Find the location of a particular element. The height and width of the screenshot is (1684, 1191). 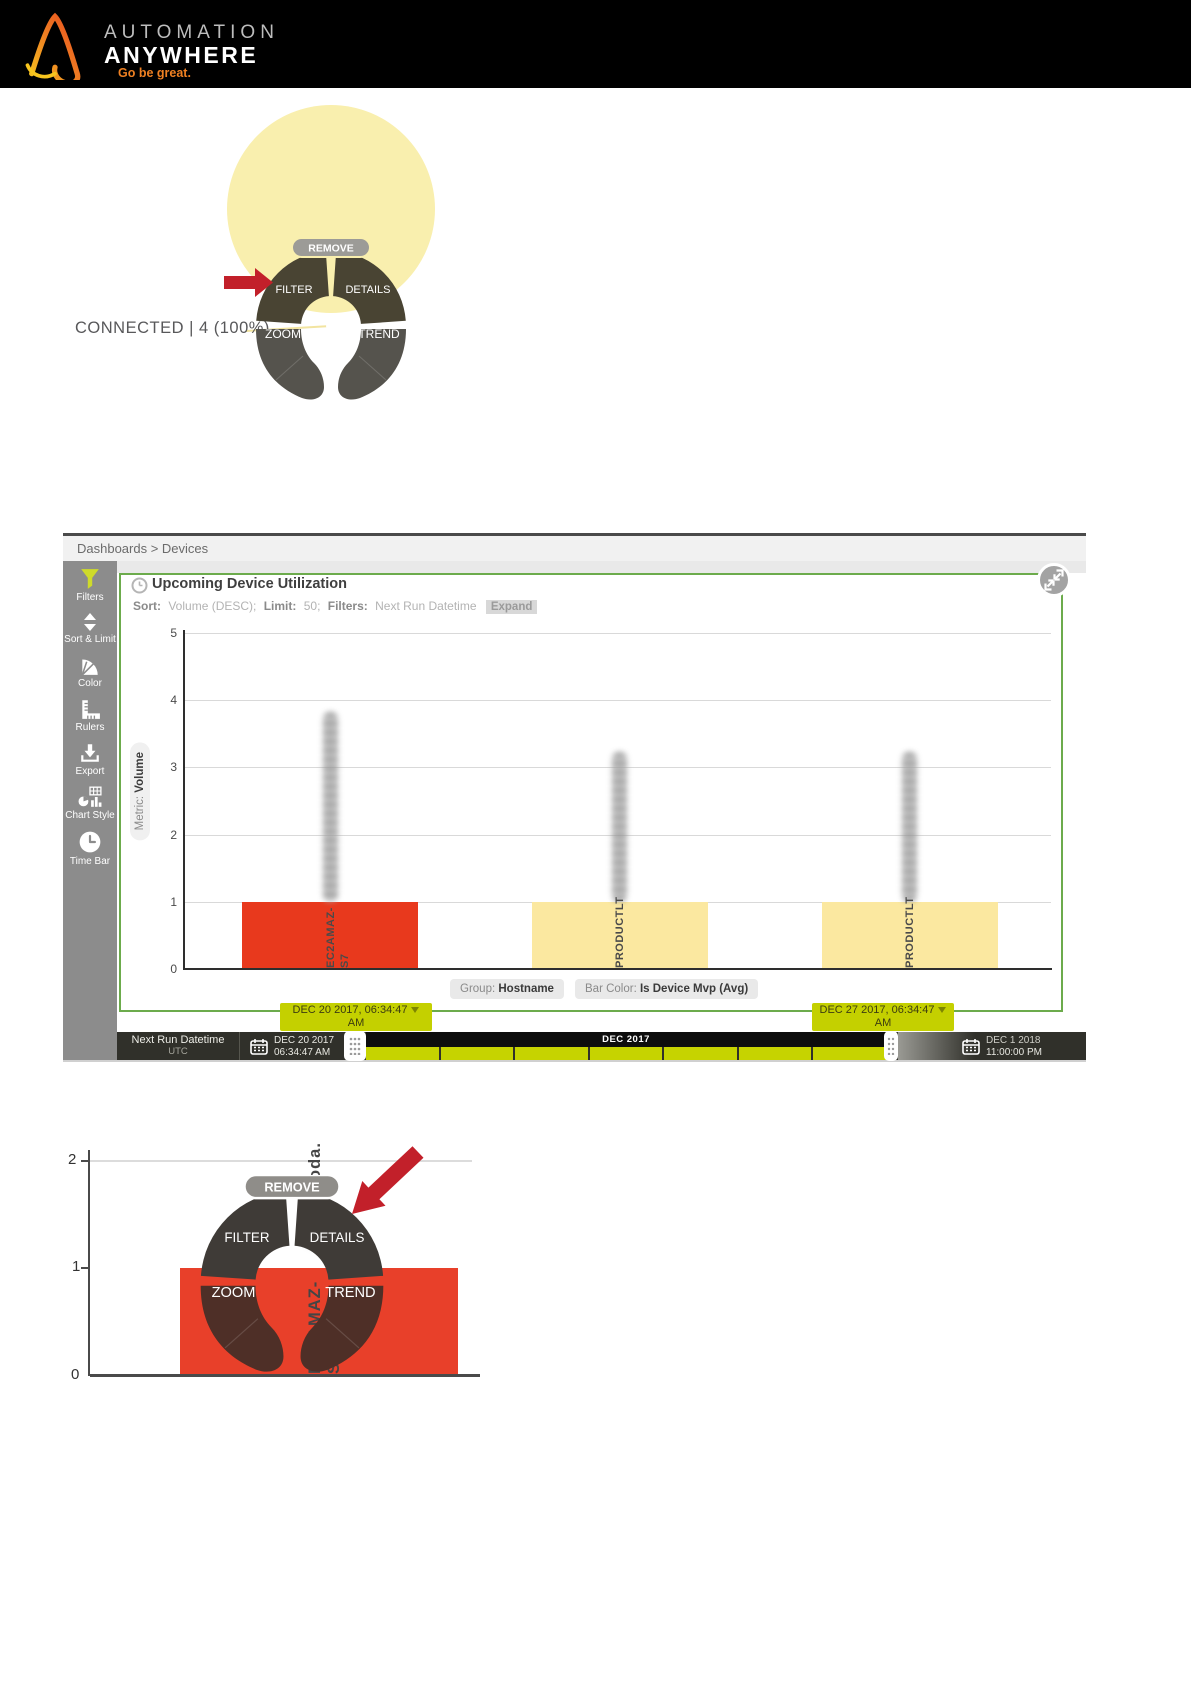

filter-funnel-icon is located at coordinates (90, 579).